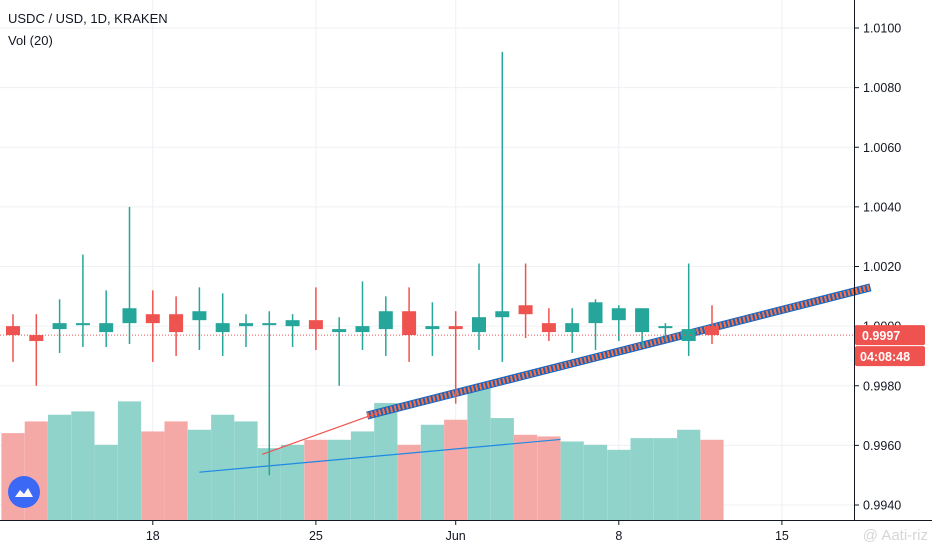  What do you see at coordinates (895, 535) in the screenshot?
I see `author-watermark: @ Aati-riz` at bounding box center [895, 535].